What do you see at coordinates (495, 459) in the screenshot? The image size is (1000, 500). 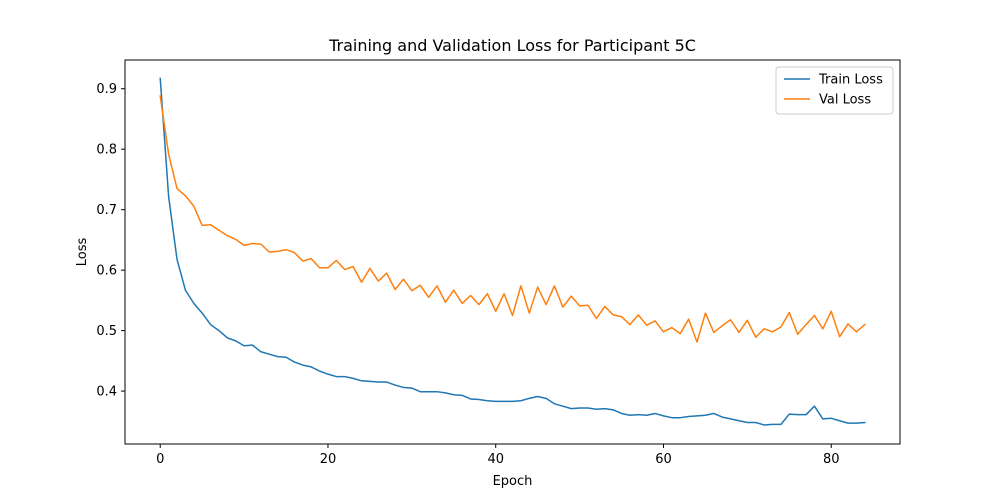 I see `x-tick-label: 40` at bounding box center [495, 459].